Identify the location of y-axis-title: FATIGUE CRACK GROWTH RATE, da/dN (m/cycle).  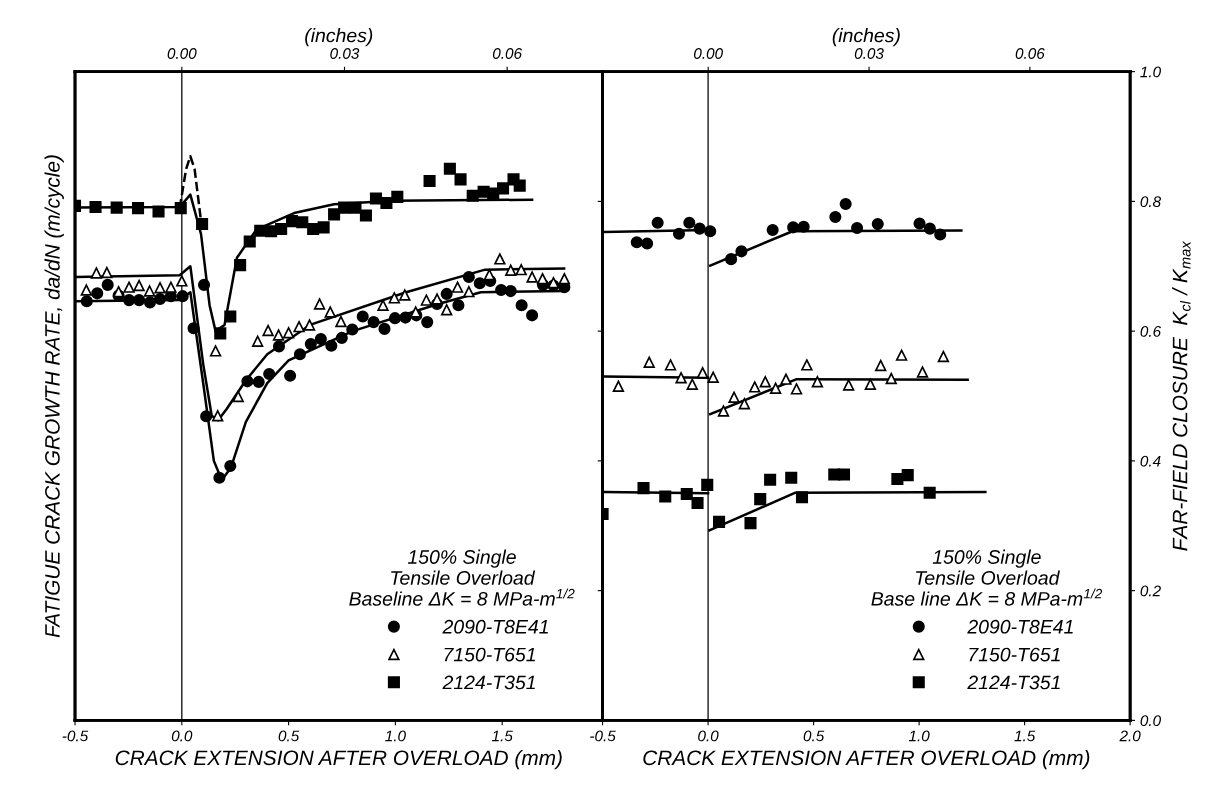
(54, 396).